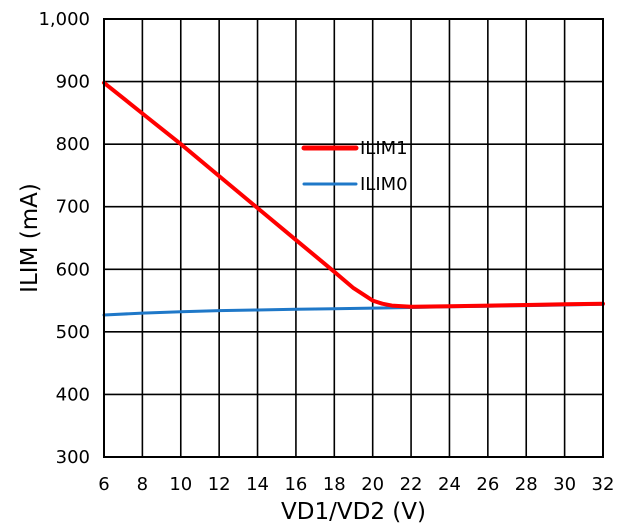 This screenshot has width=630, height=526. Describe the element at coordinates (526, 484) in the screenshot. I see `x-tick-label: 28` at that location.